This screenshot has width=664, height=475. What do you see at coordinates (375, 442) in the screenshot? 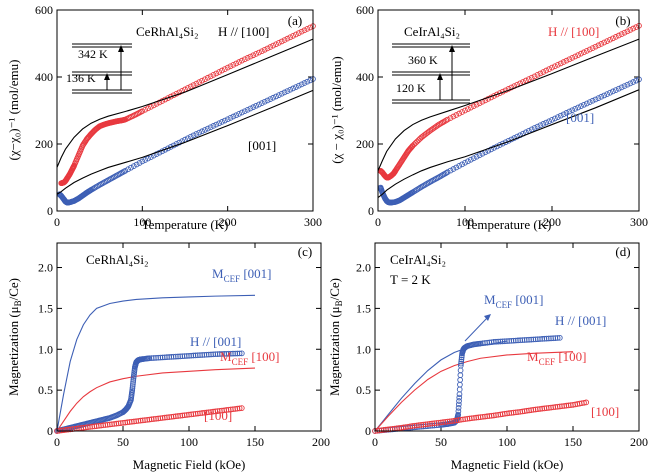
I see `x-tick-label-d-0: 0` at bounding box center [375, 442].